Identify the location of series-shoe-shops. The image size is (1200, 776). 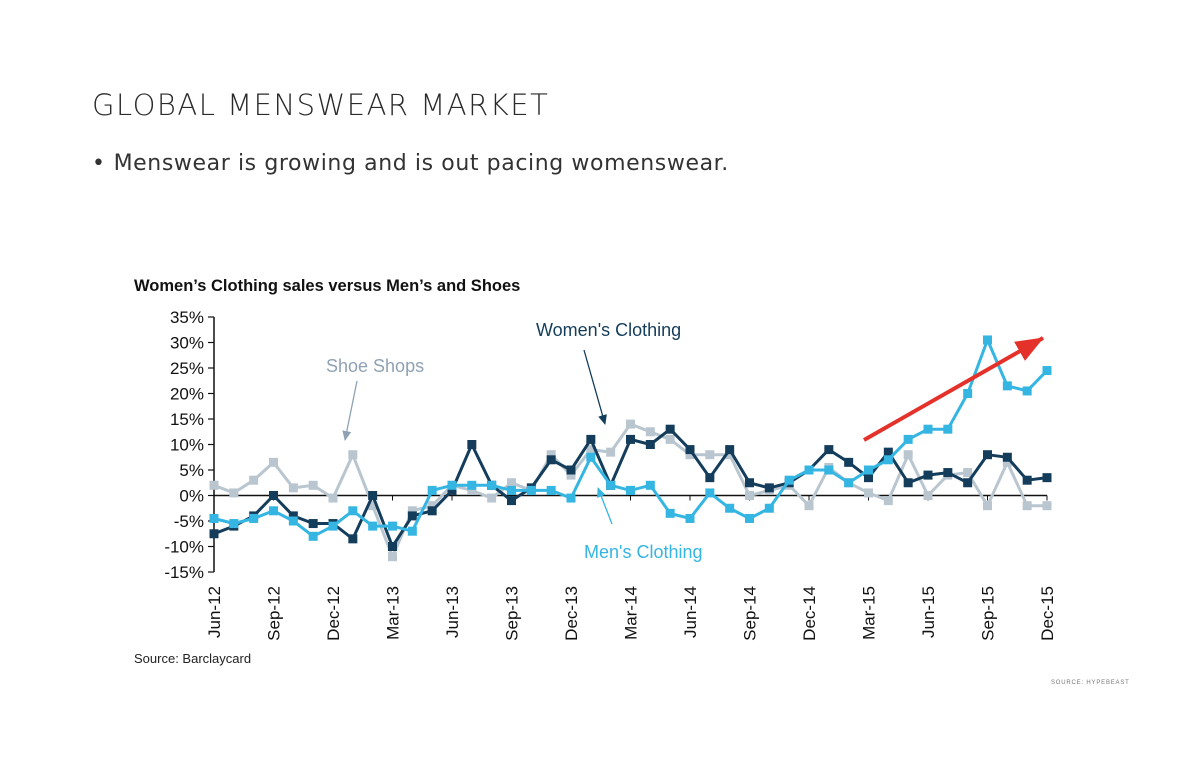
(630, 490).